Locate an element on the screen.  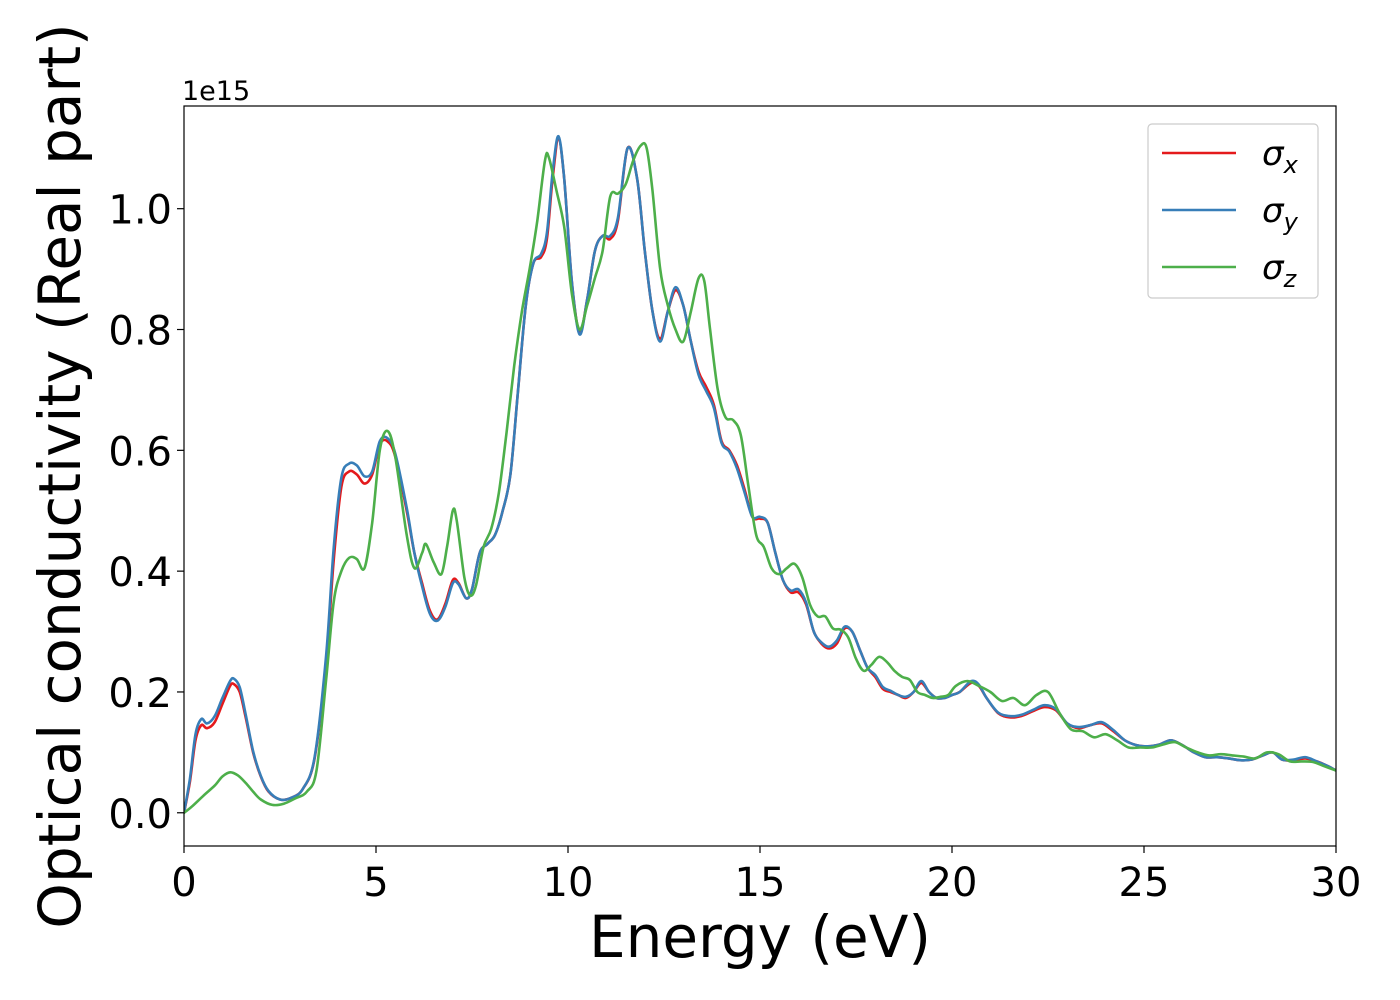
y-tick-label: 0.6 is located at coordinates (140, 452).